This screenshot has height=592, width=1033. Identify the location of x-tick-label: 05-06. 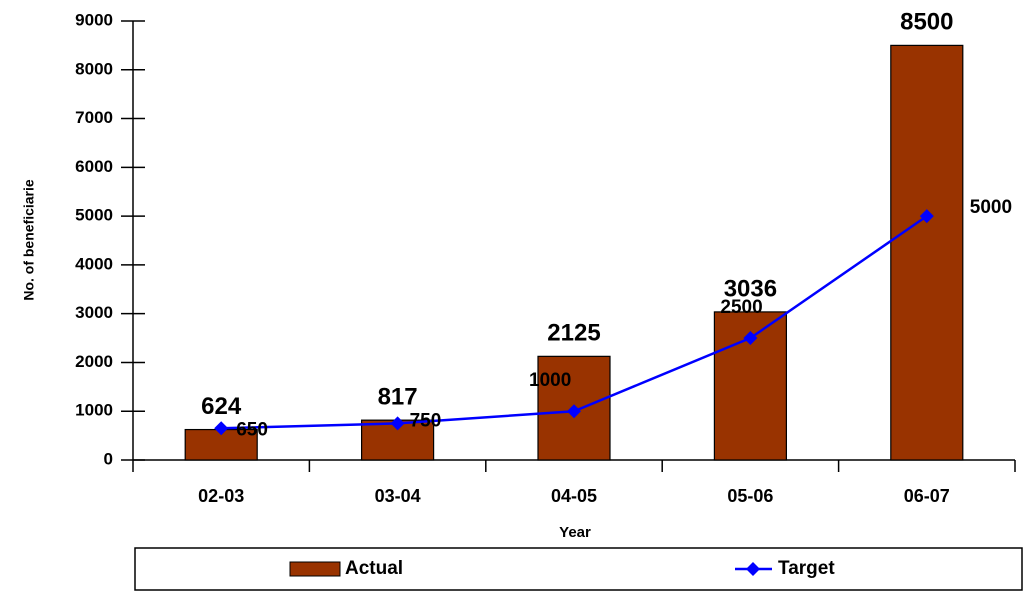
(750, 496).